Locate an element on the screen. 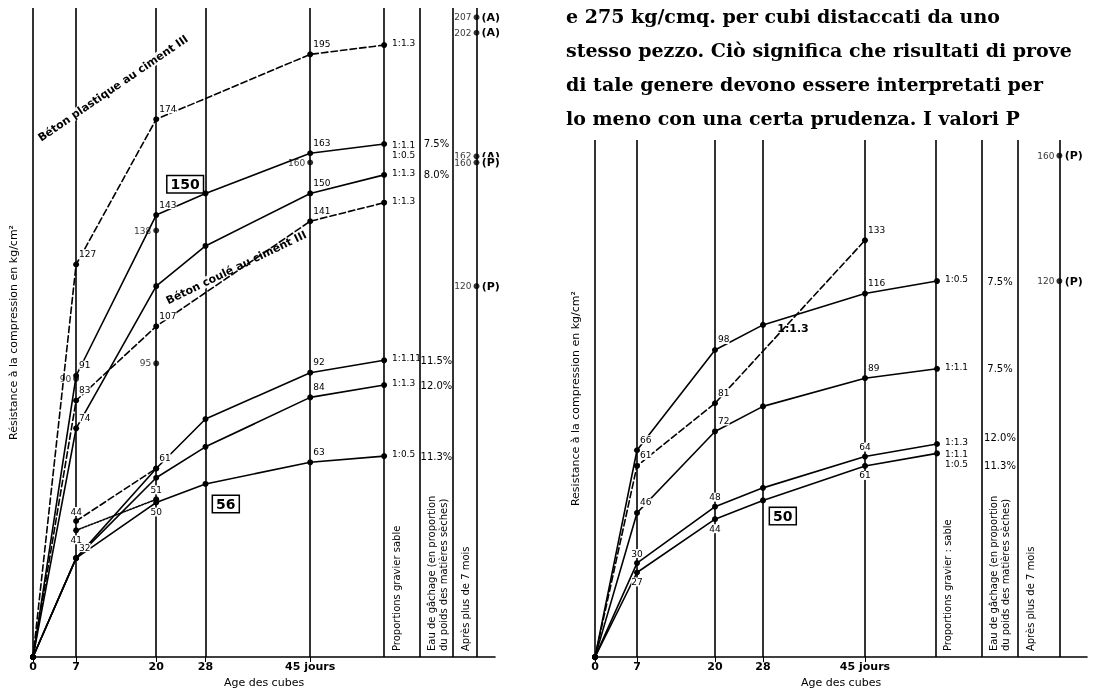 The width and height of the screenshot is (1093, 693). annotation: 150 is located at coordinates (185, 184).